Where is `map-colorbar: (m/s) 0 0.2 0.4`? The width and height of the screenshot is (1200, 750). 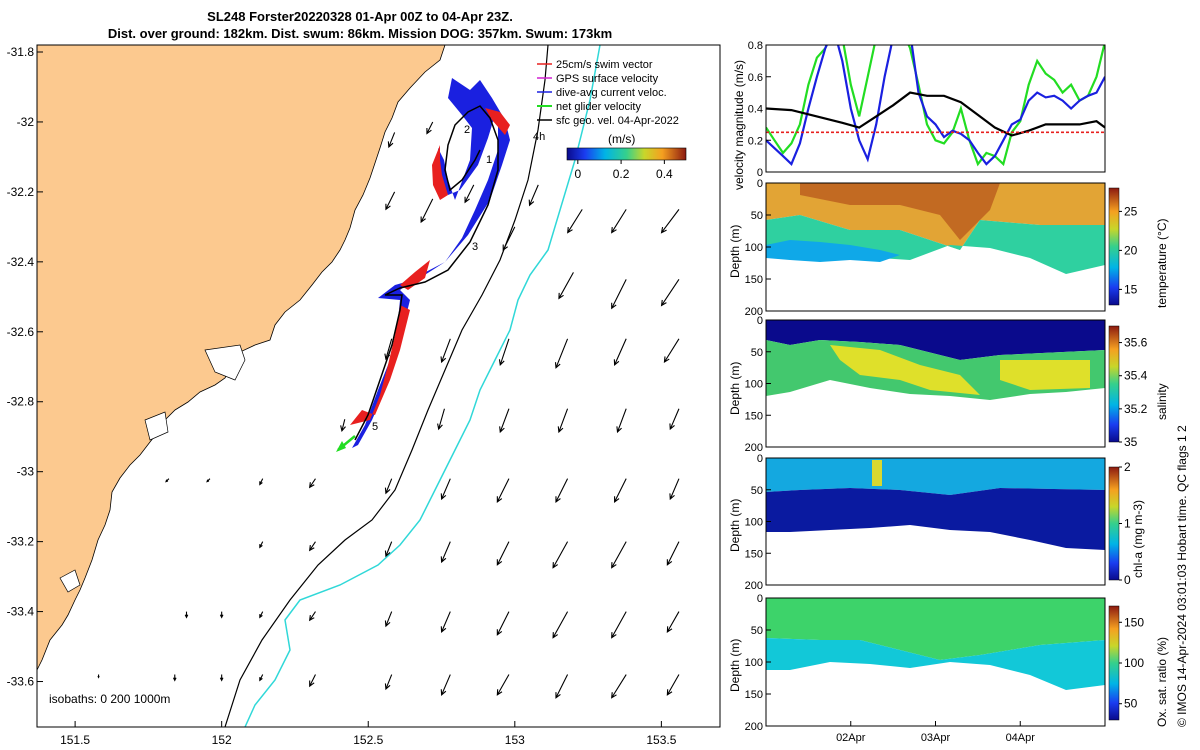
map-colorbar: (m/s) 0 0.2 0.4 is located at coordinates (626, 156).